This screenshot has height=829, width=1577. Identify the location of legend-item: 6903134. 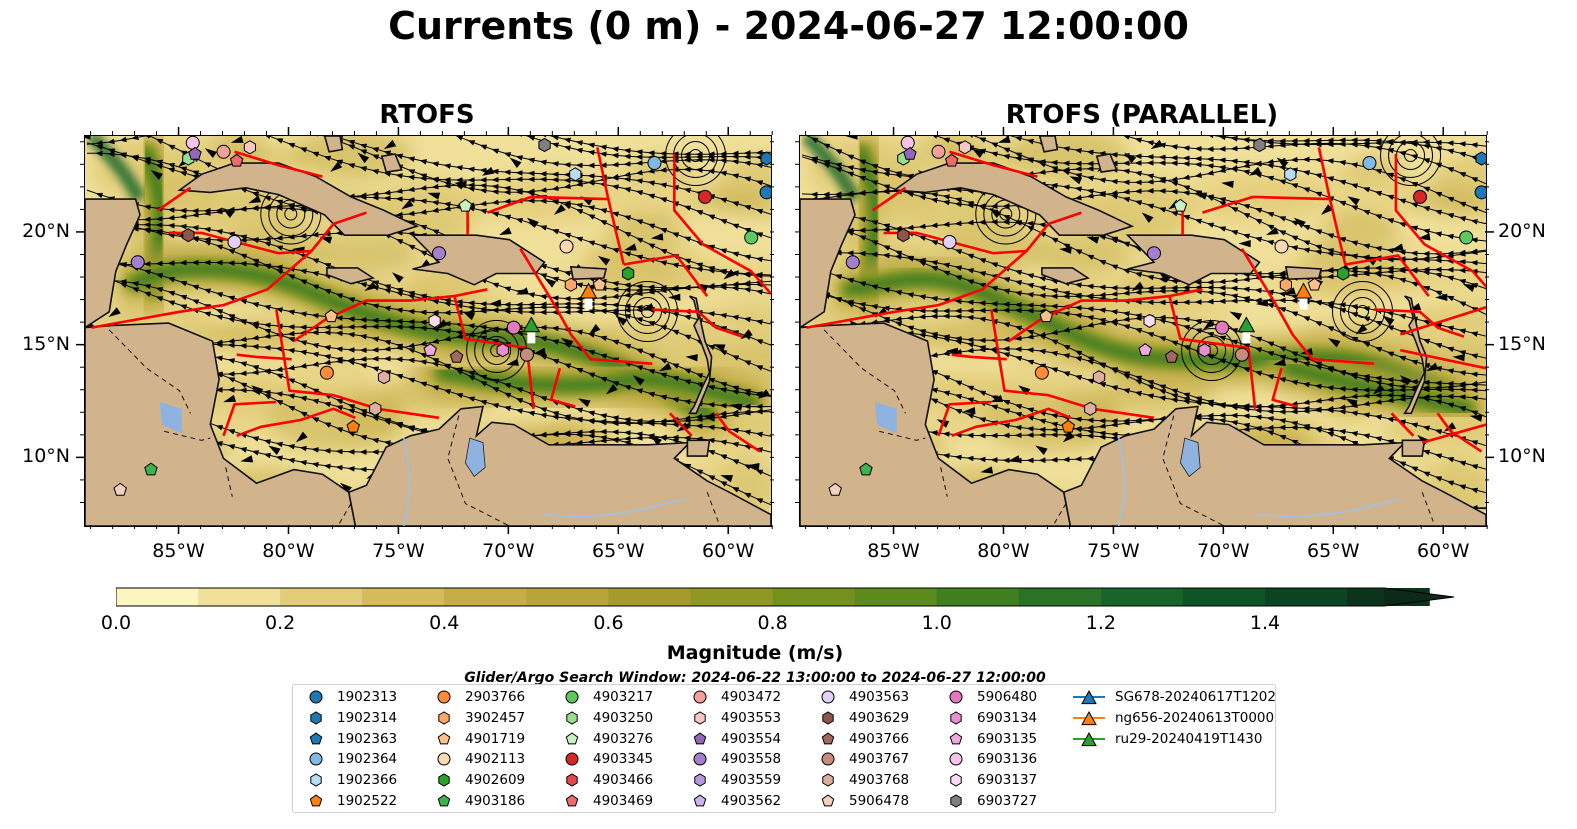
(991, 718).